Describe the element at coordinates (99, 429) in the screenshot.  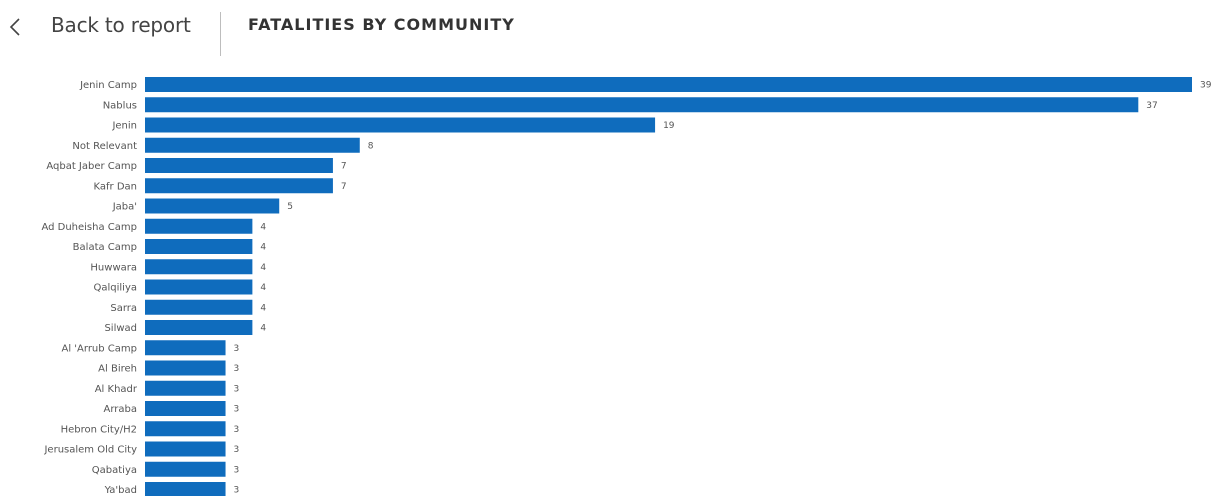
I see `category-label: Hebron City/H2` at that location.